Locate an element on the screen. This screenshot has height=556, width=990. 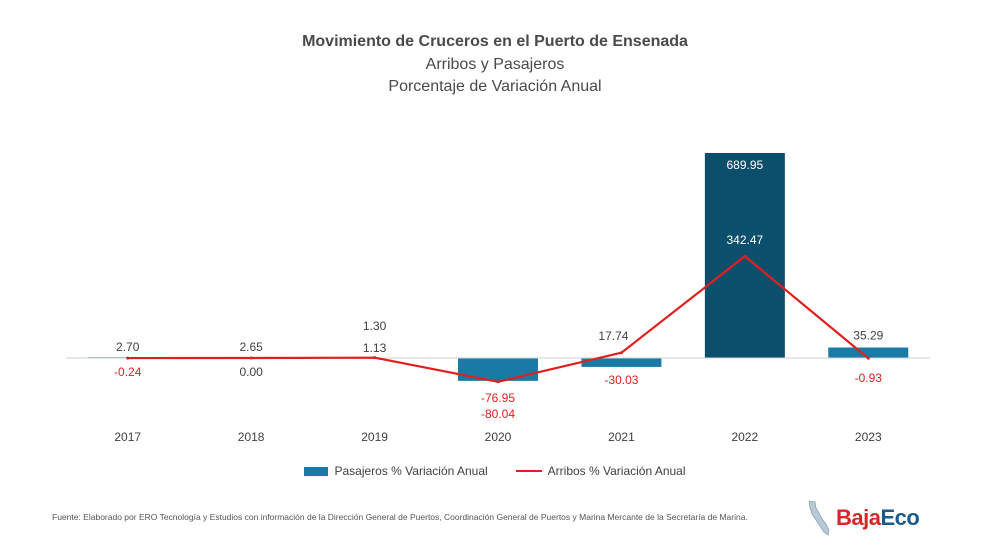
arribos-point-2018 is located at coordinates (251, 358).